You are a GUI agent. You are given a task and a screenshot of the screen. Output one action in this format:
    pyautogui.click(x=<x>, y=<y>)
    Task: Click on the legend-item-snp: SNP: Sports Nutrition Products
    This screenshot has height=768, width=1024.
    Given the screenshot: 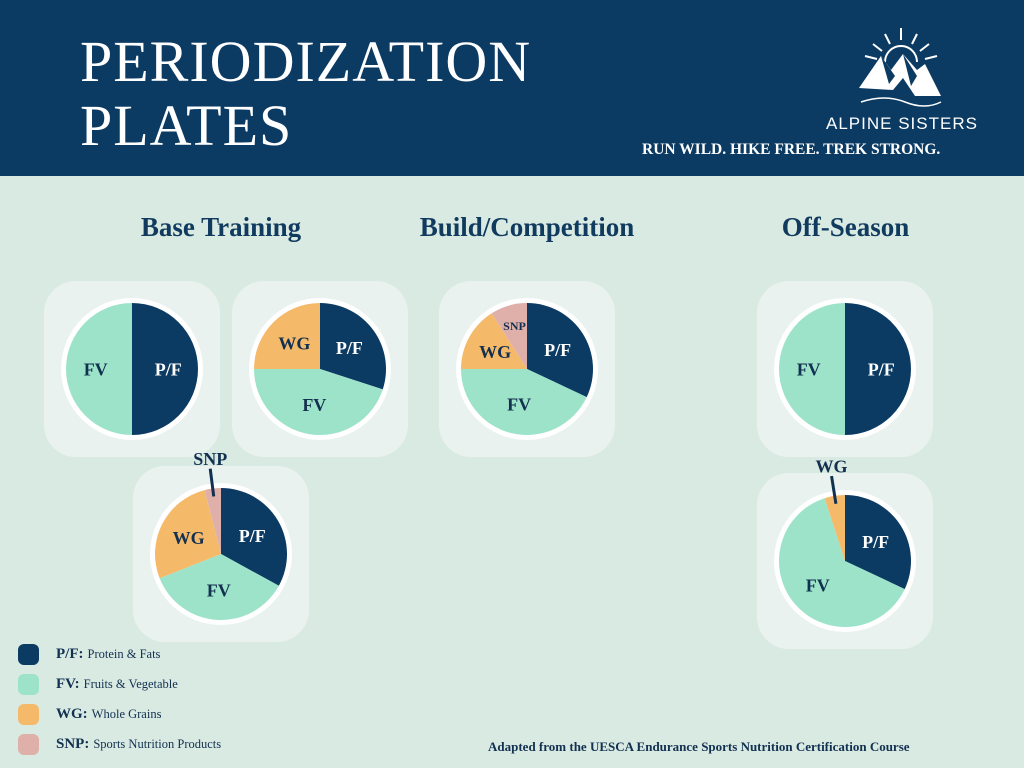 What is the action you would take?
    pyautogui.click(x=119, y=744)
    